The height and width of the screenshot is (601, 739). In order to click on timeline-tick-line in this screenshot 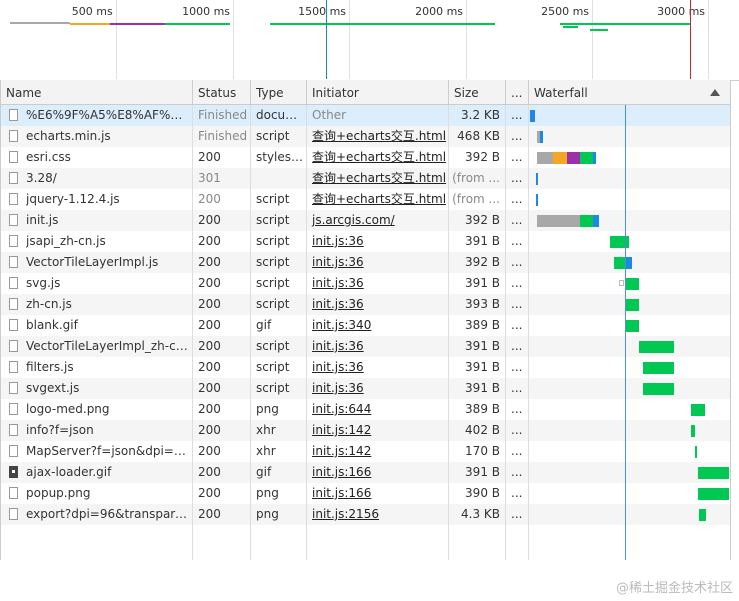, I will do `click(349, 39)`.